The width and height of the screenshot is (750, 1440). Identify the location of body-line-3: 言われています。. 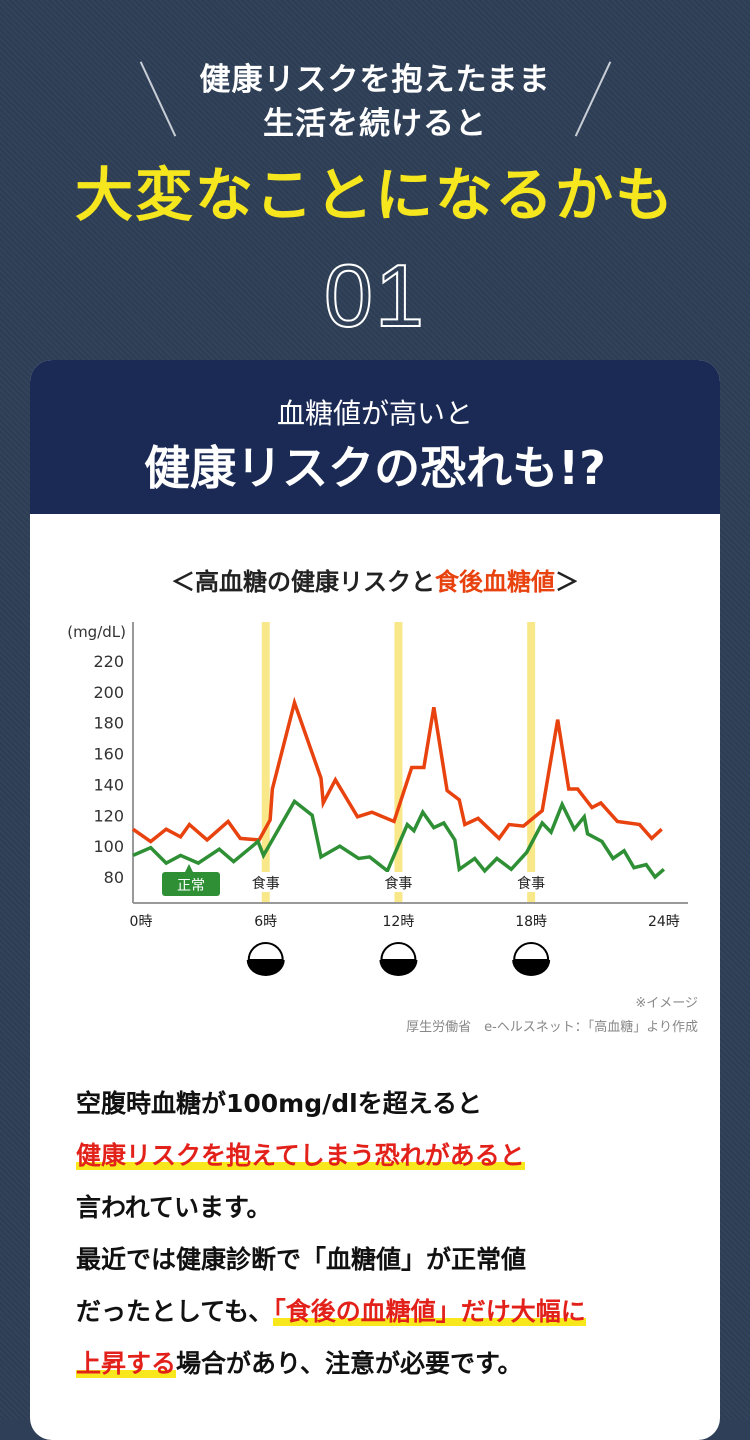
(331, 1208).